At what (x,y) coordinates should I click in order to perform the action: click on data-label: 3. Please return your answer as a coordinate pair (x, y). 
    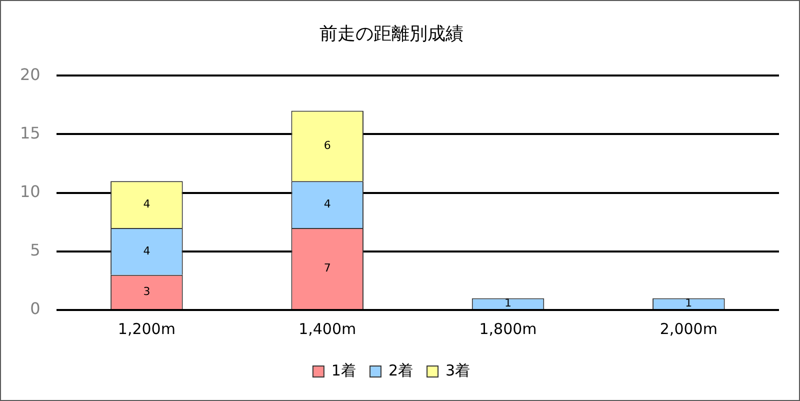
    Looking at the image, I should click on (146, 291).